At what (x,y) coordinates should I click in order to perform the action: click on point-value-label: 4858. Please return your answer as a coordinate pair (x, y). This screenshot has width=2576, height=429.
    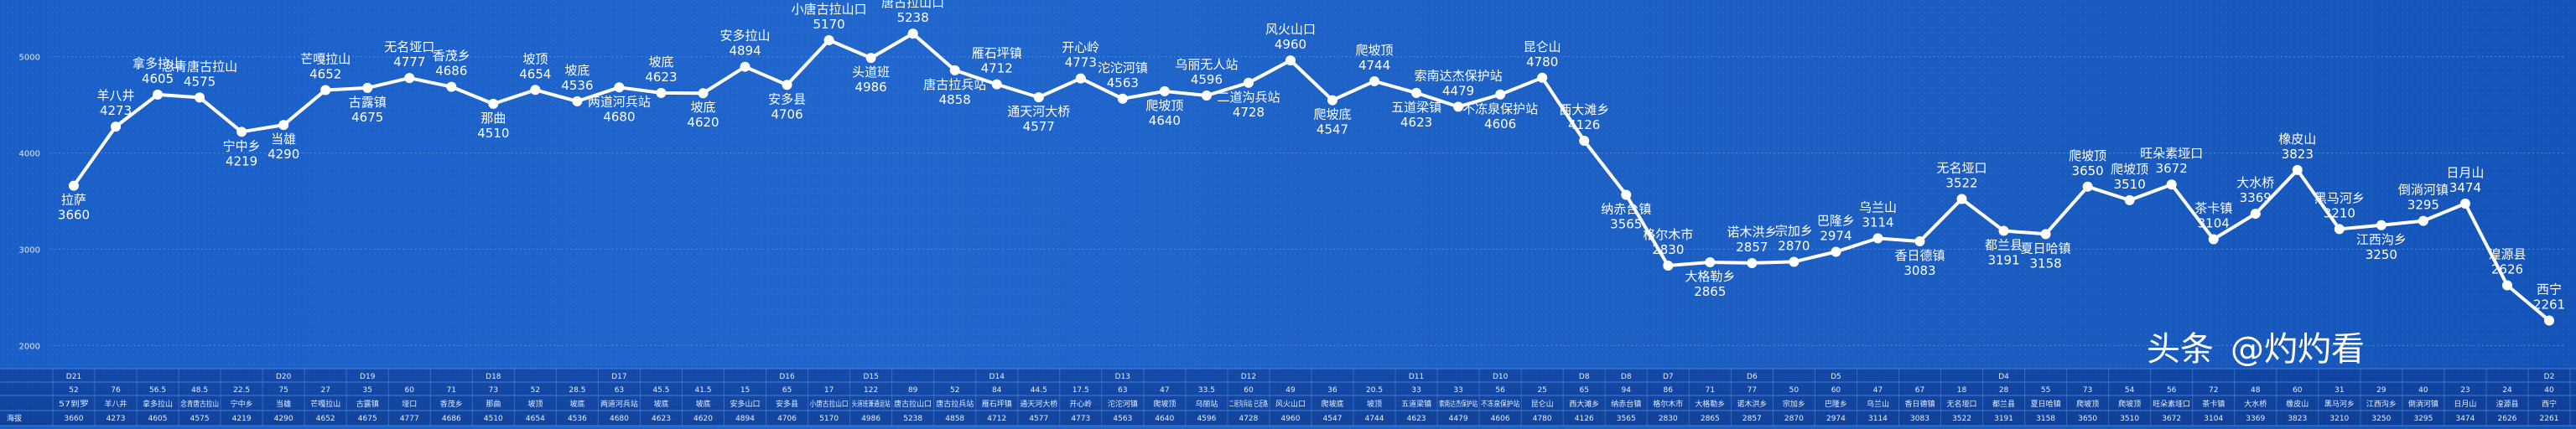
    Looking at the image, I should click on (955, 99).